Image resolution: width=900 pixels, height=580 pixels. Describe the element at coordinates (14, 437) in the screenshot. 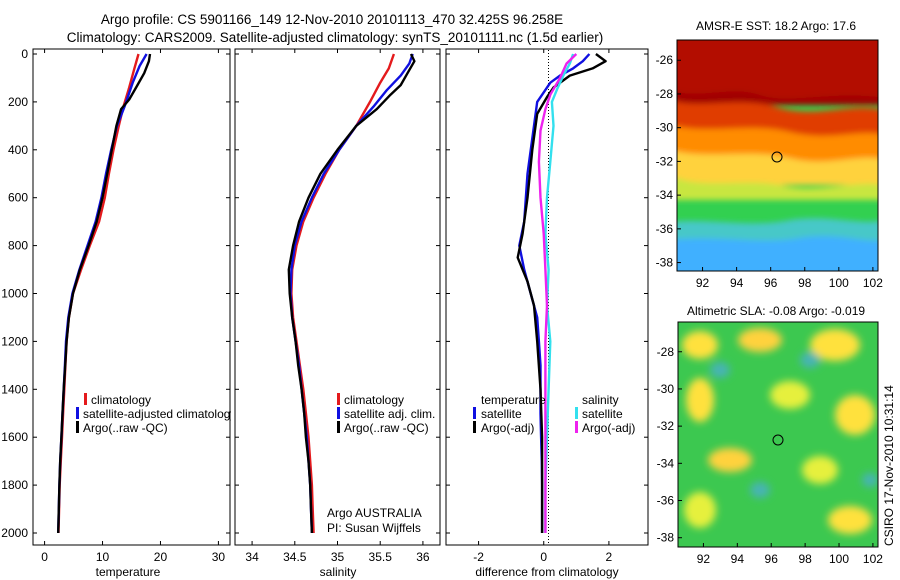

I see `y-tick-label: 1600` at that location.